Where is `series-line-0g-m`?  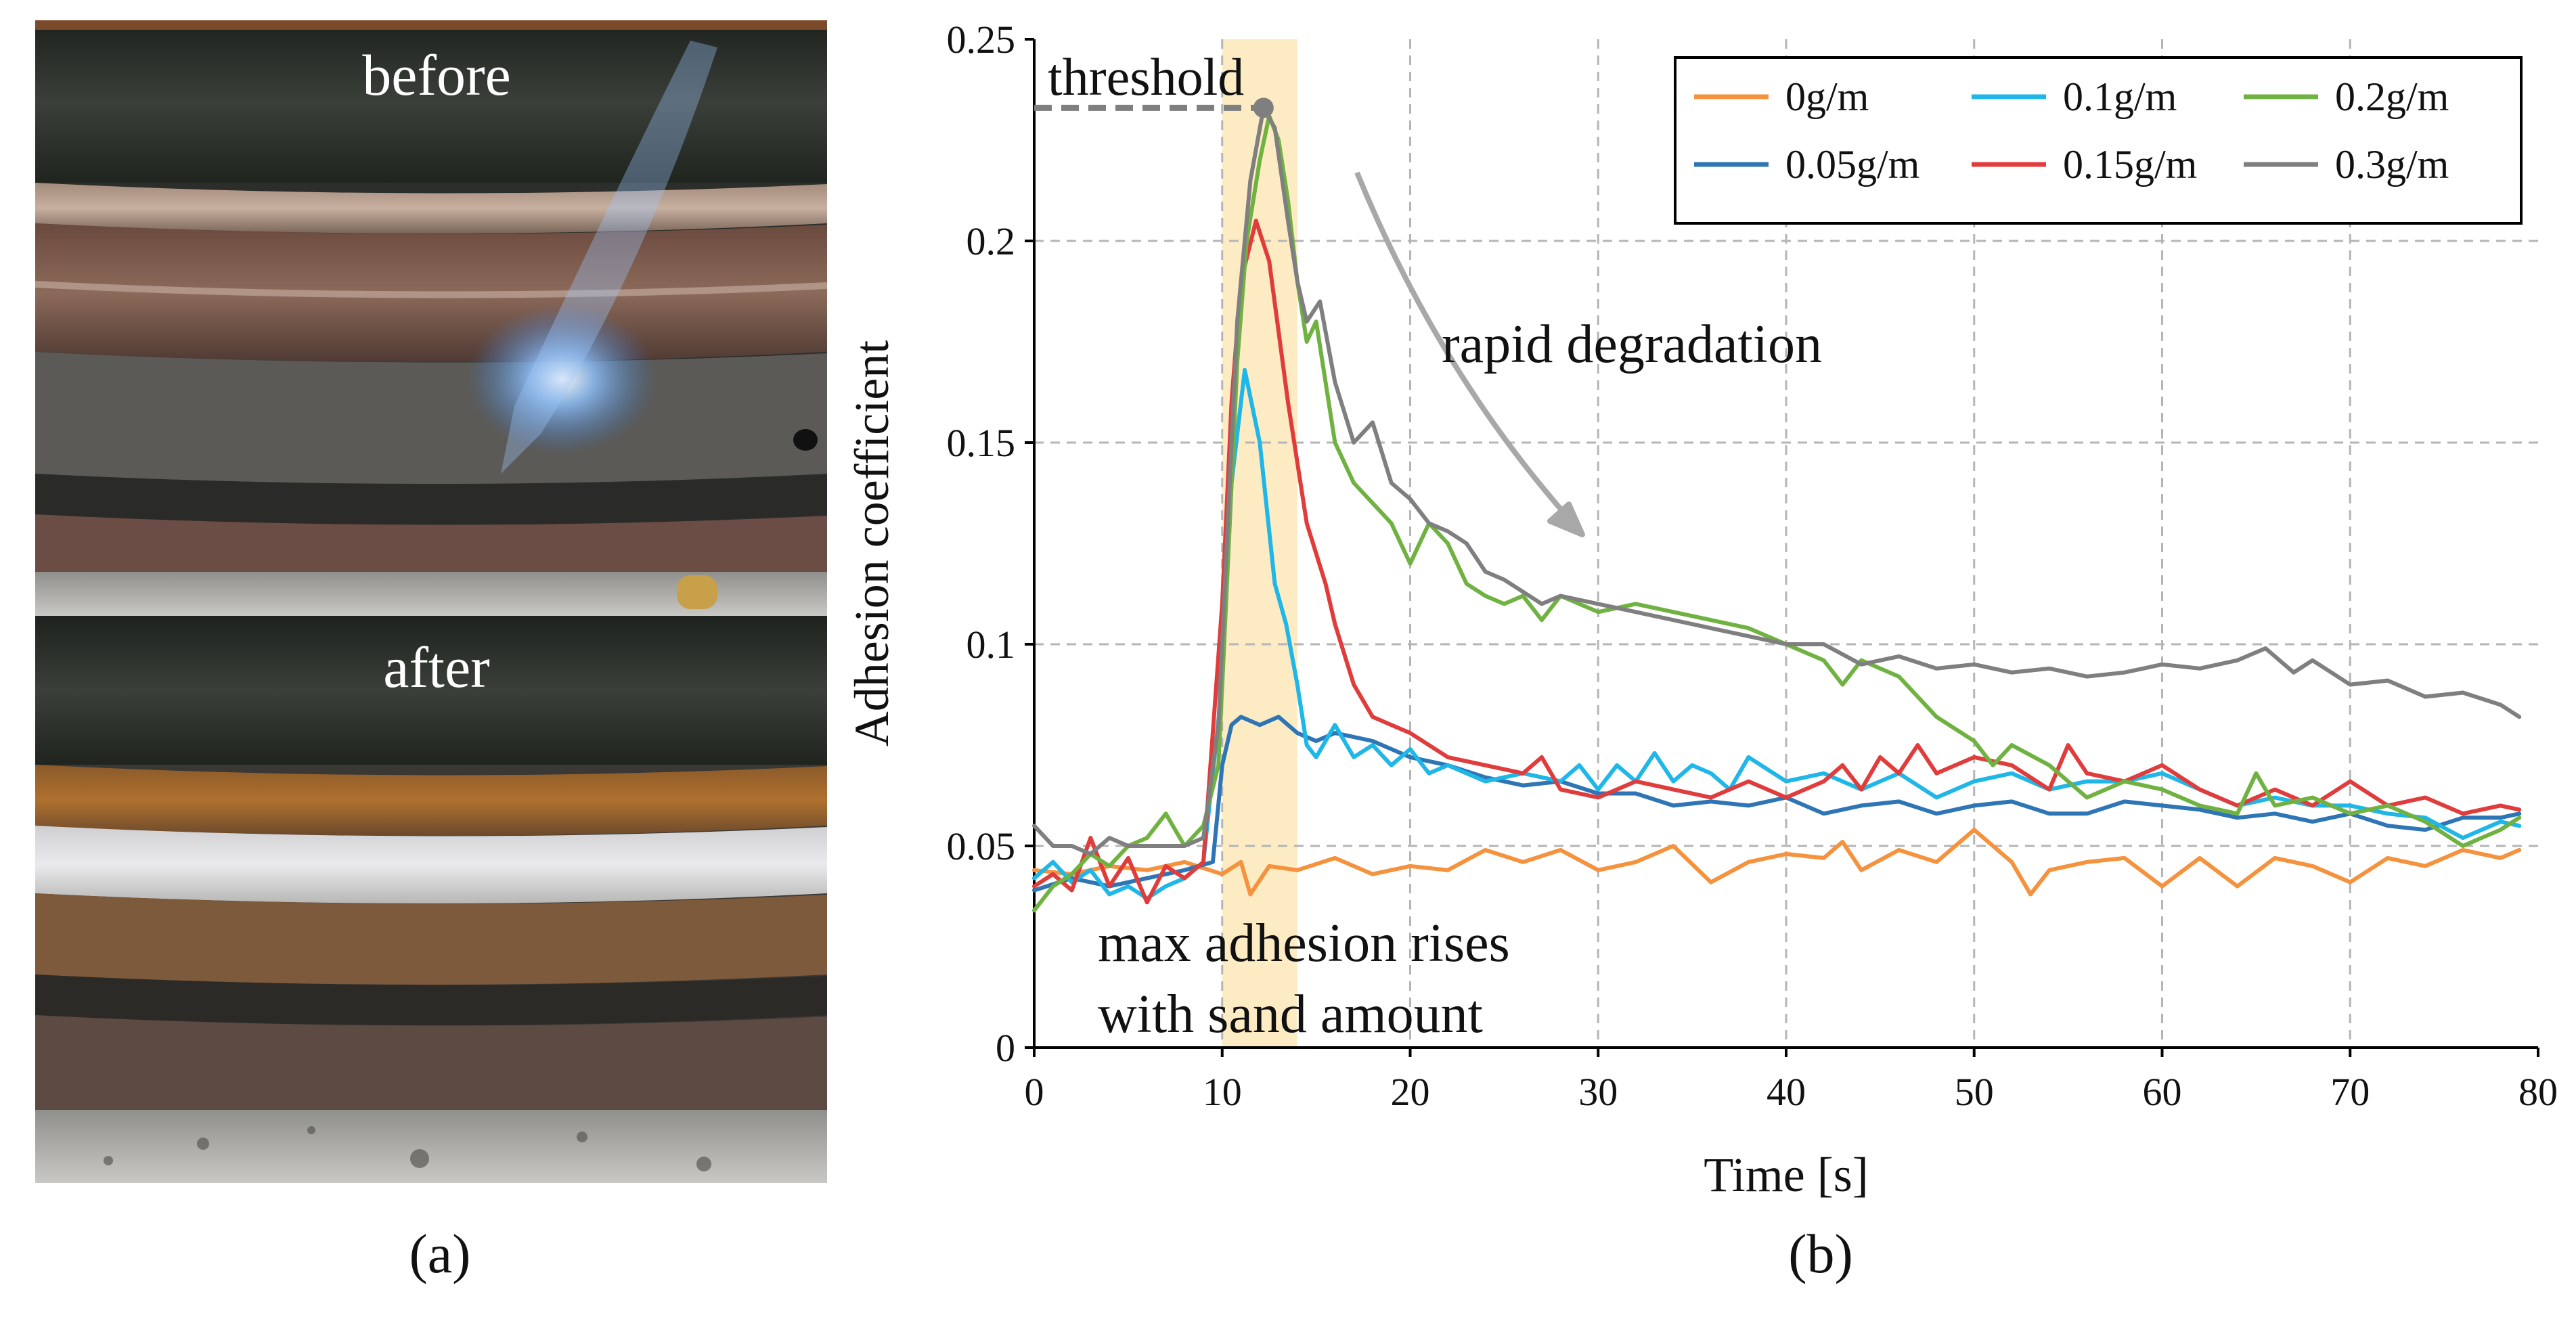
series-line-0g-m is located at coordinates (1777, 862).